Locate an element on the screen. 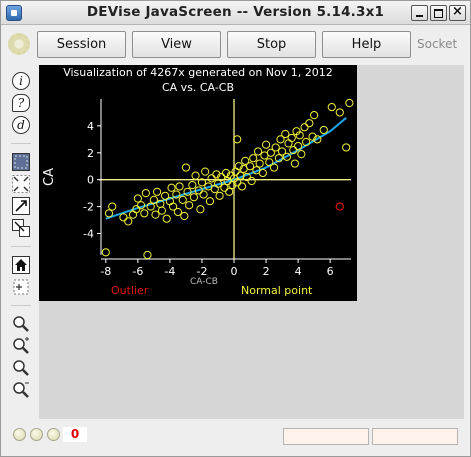  window-title: DEVise JavaScreen -- Version 5.14.3x1 is located at coordinates (235, 12).